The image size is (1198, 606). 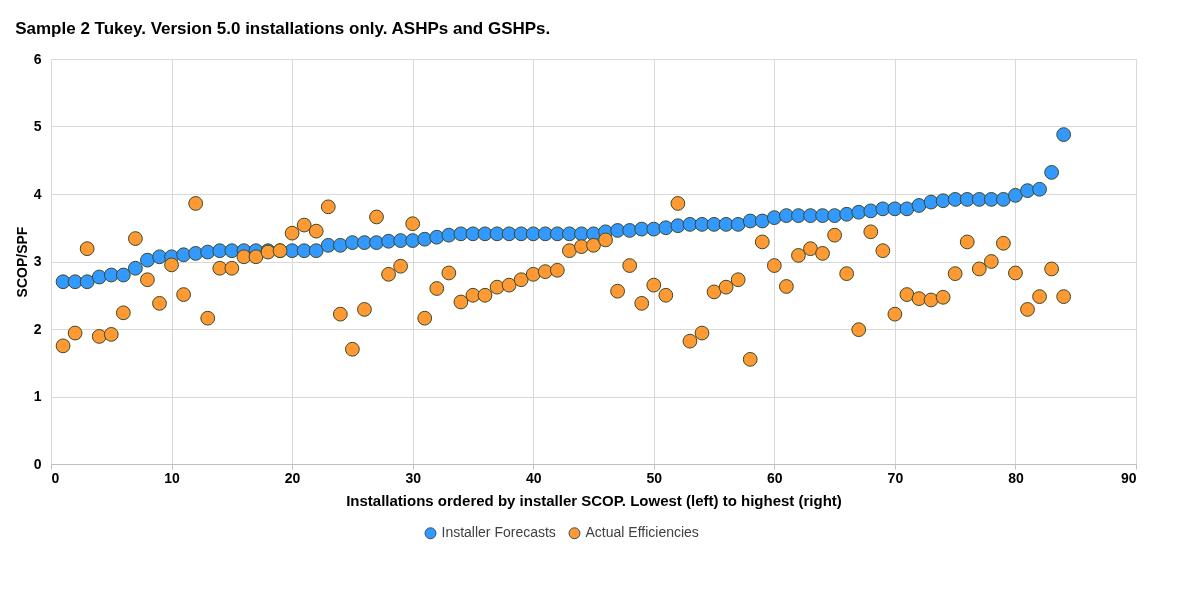 What do you see at coordinates (642, 532) in the screenshot?
I see `legend-label: Actual Efficiencies` at bounding box center [642, 532].